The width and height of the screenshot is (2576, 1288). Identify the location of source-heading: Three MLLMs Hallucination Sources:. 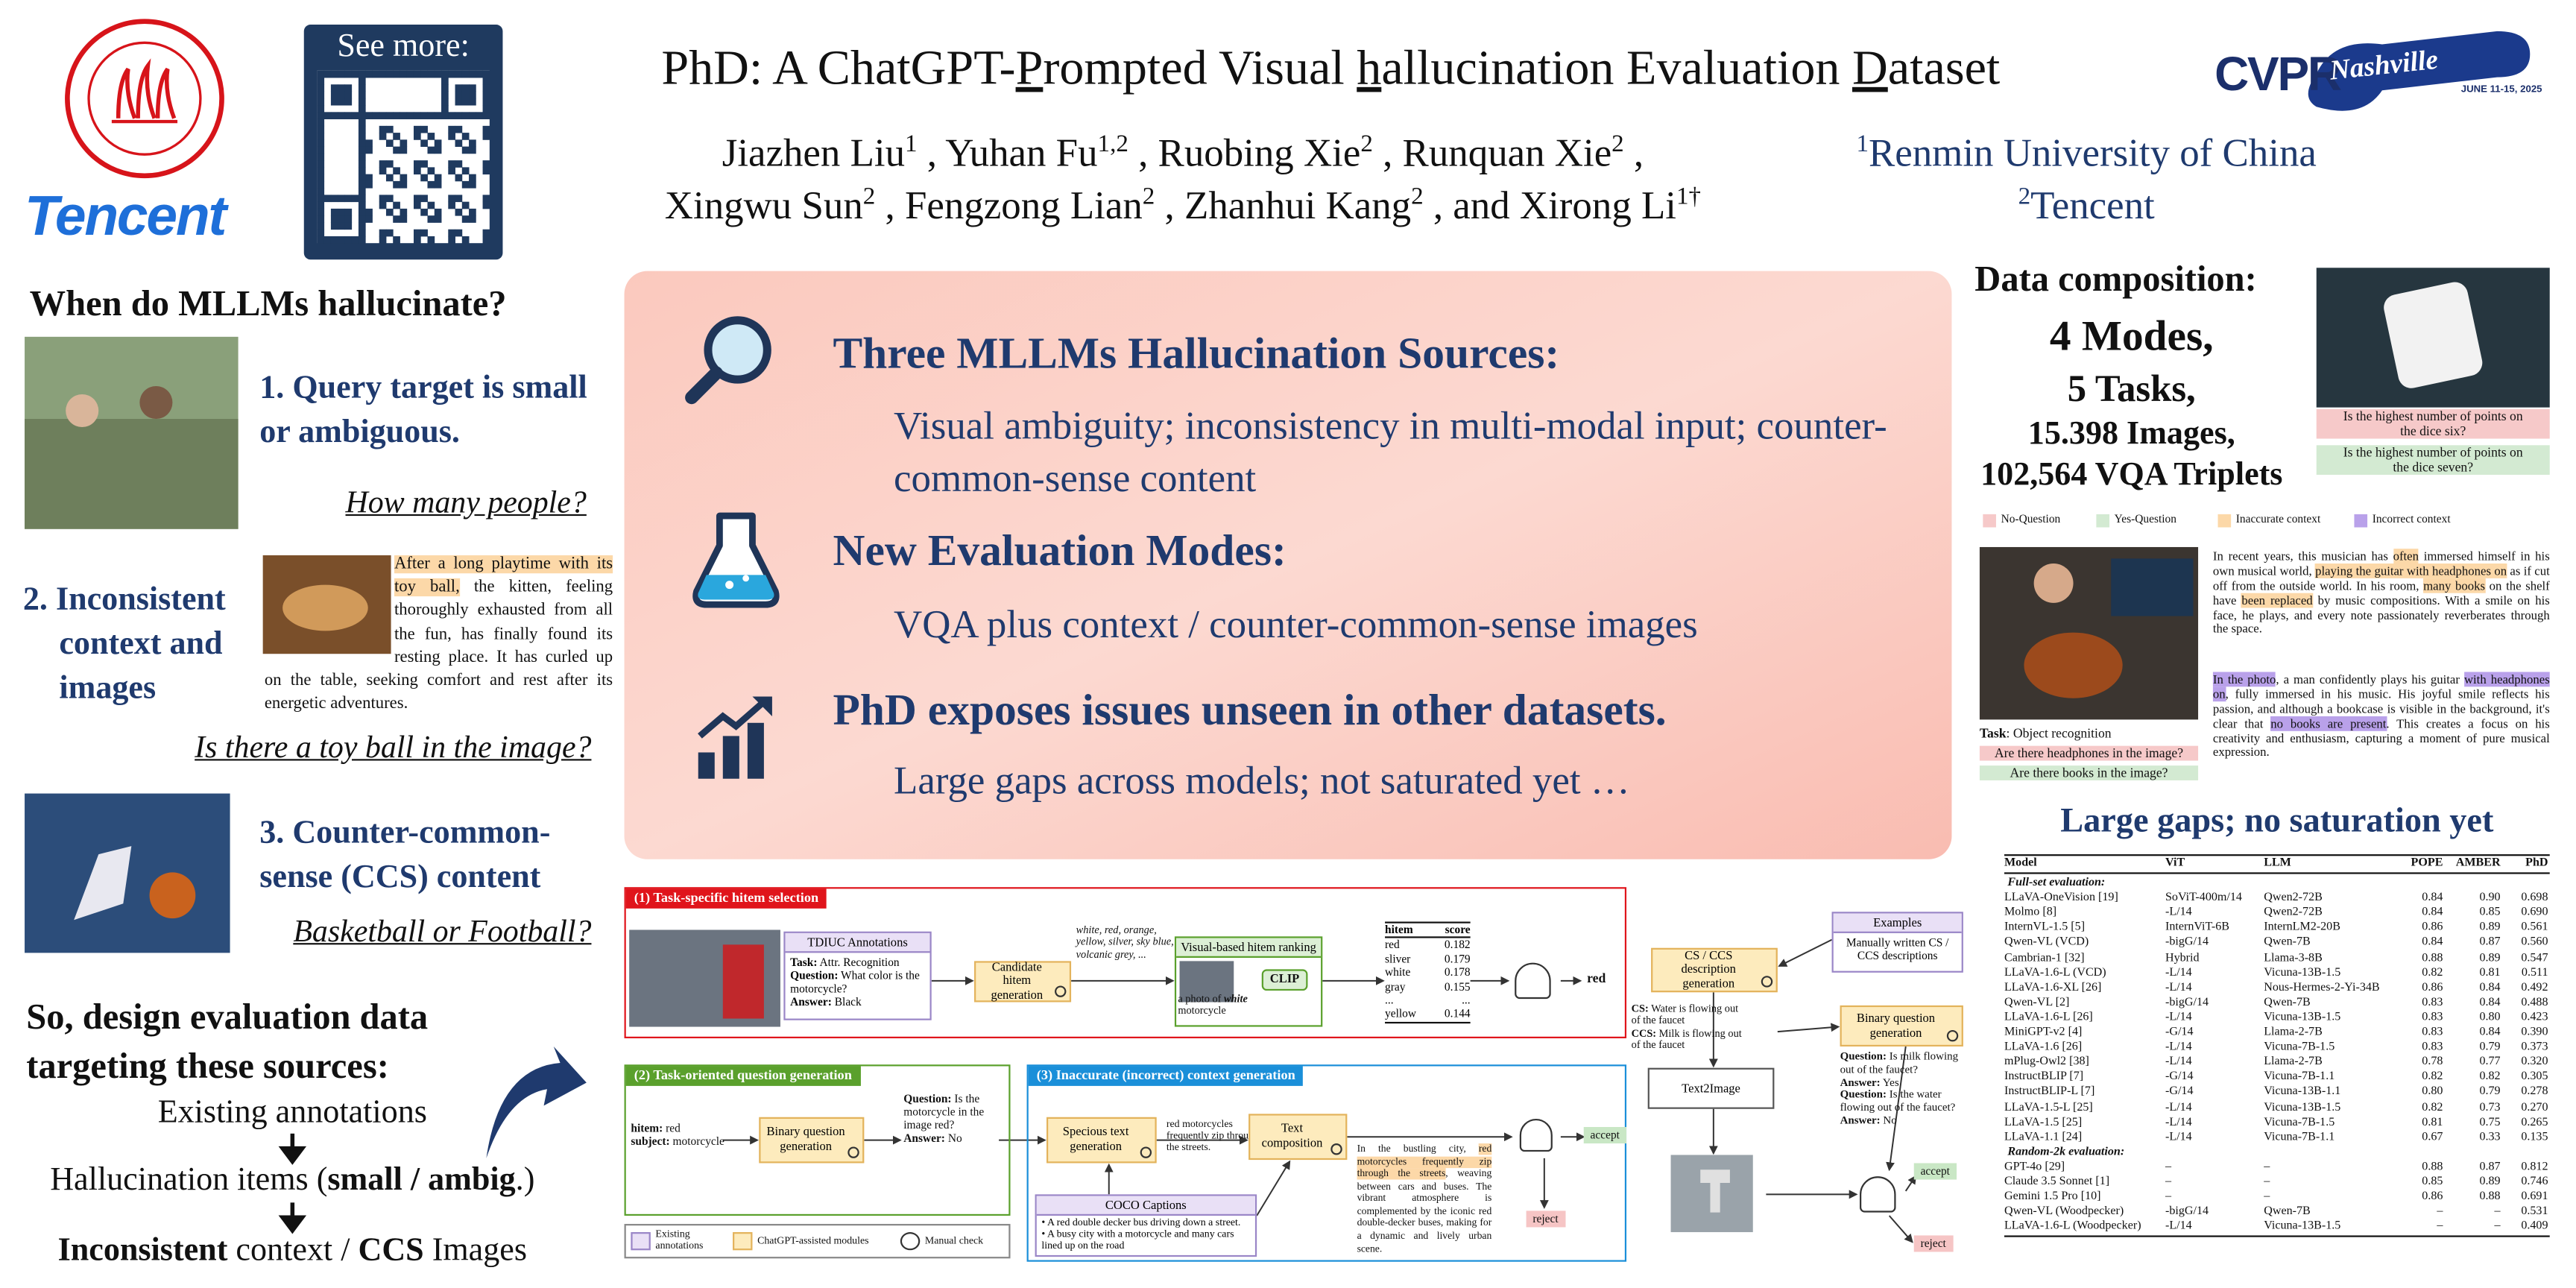
(1196, 353).